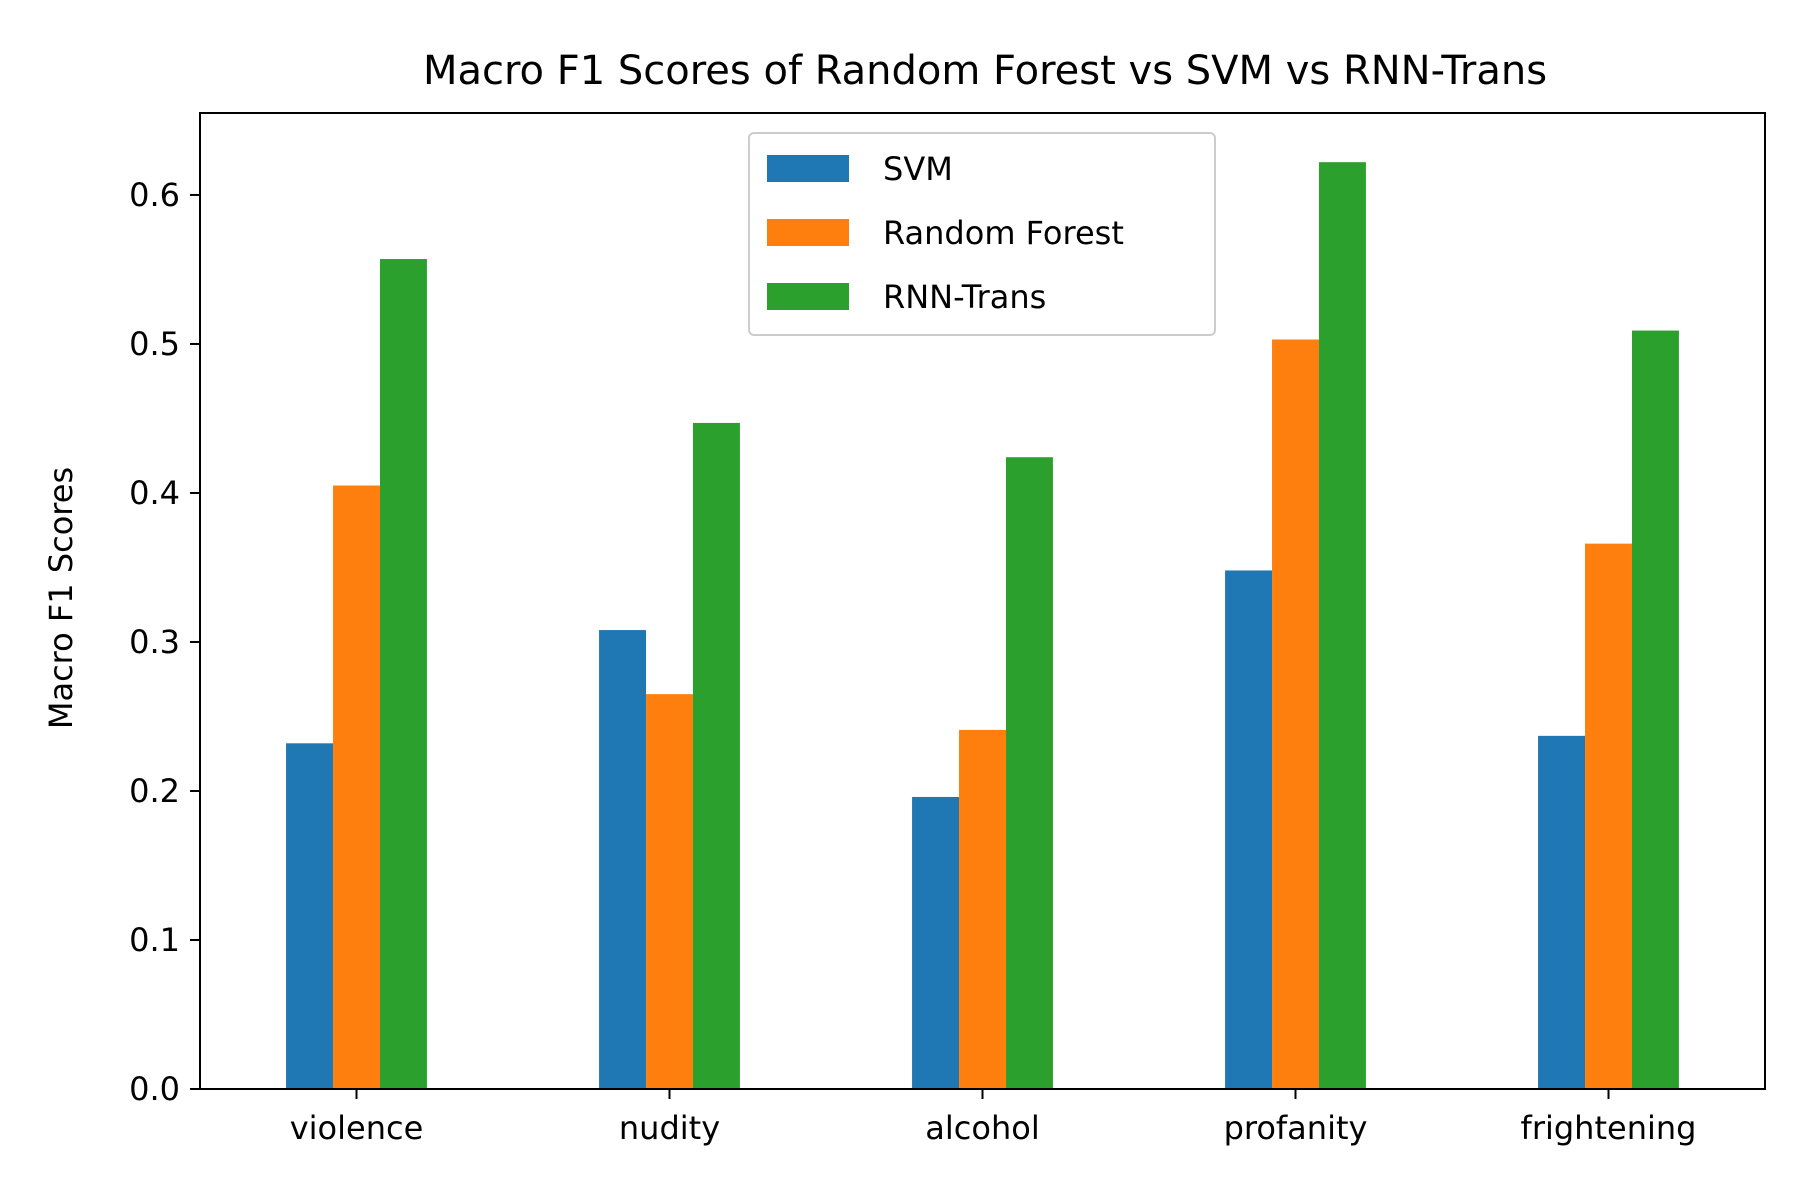 Image resolution: width=1800 pixels, height=1204 pixels. What do you see at coordinates (964, 297) in the screenshot?
I see `legend-label-rnn-trans: RNN-Trans` at bounding box center [964, 297].